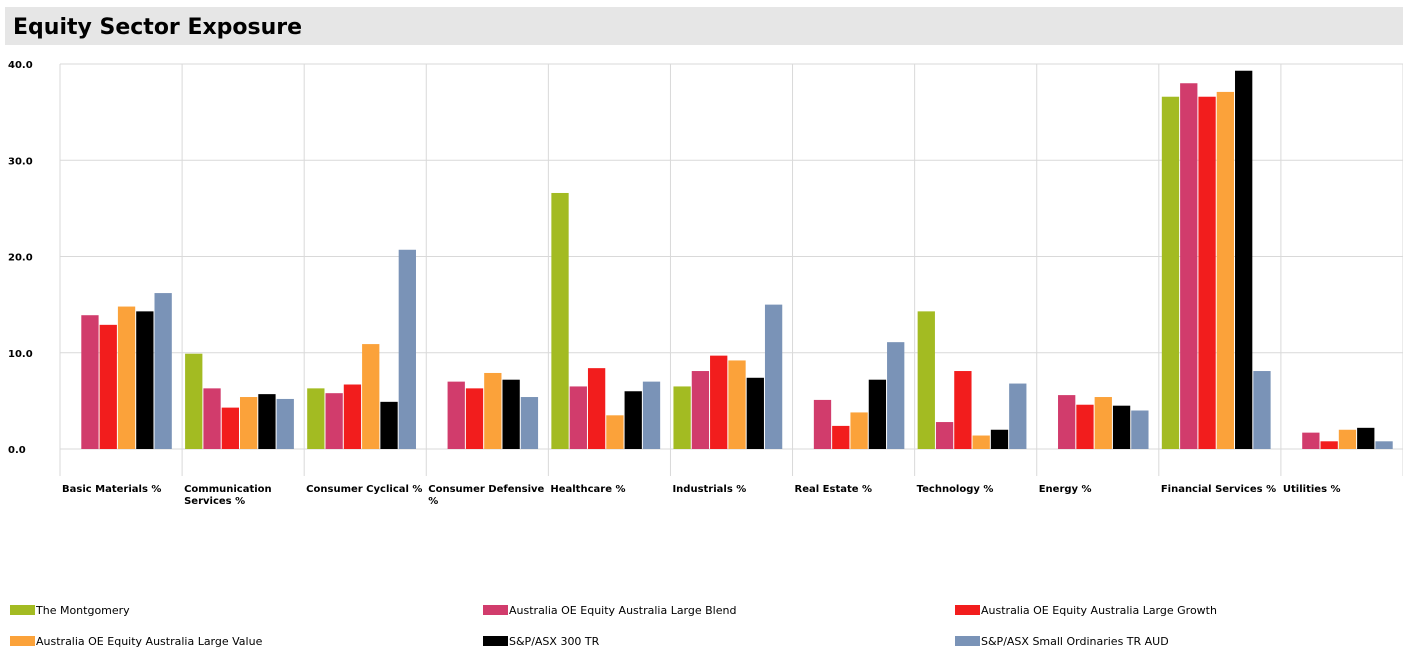  What do you see at coordinates (709, 489) in the screenshot?
I see `x-category-label: Industrials %` at bounding box center [709, 489].